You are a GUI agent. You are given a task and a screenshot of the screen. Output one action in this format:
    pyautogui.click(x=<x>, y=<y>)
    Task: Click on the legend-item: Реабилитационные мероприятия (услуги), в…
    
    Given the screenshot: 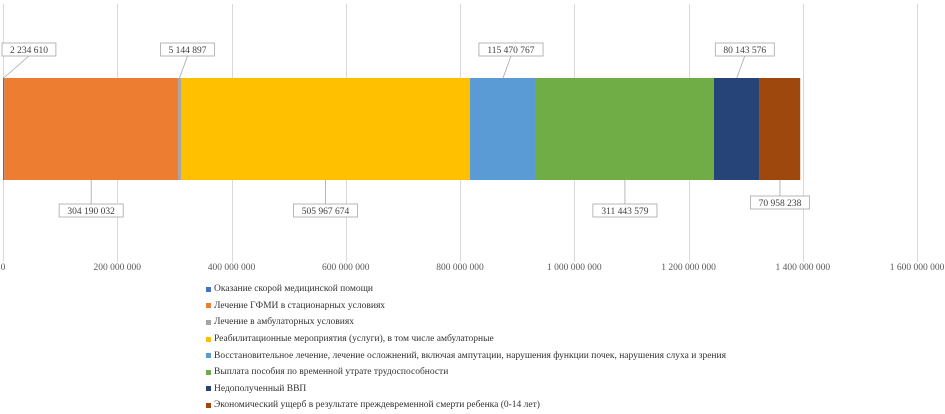 What is the action you would take?
    pyautogui.click(x=571, y=339)
    